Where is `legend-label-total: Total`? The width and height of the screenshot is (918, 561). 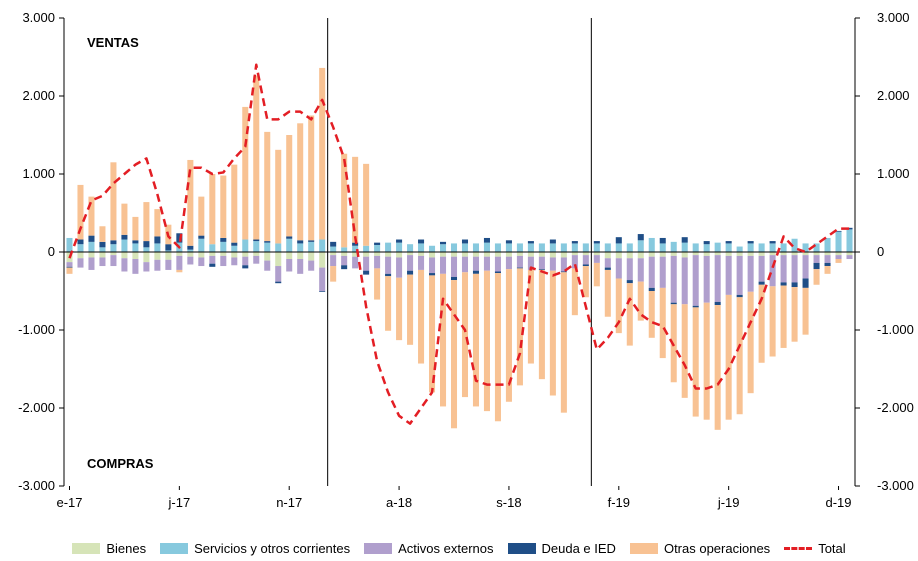 legend-label-total: Total is located at coordinates (832, 548).